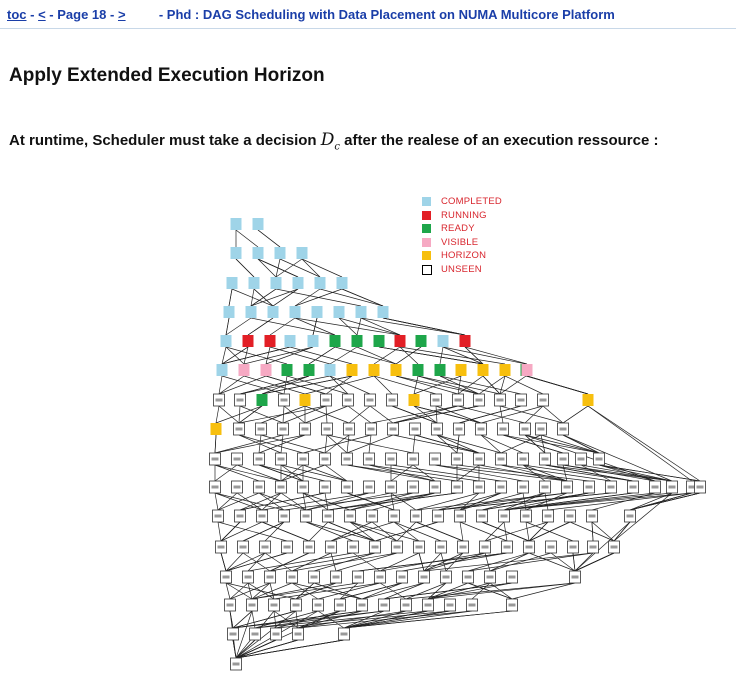 The height and width of the screenshot is (678, 736). What do you see at coordinates (121, 14) in the screenshot?
I see `next-page-link: >` at bounding box center [121, 14].